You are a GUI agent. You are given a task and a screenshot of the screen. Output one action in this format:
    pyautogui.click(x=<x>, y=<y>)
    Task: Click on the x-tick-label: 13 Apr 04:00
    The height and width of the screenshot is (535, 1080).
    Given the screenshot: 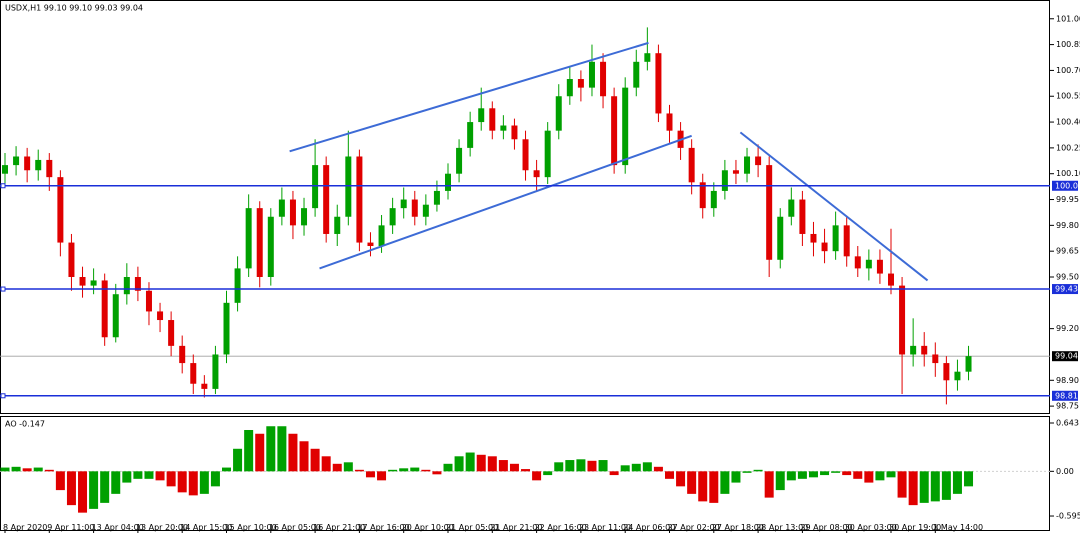 What is the action you would take?
    pyautogui.click(x=118, y=527)
    